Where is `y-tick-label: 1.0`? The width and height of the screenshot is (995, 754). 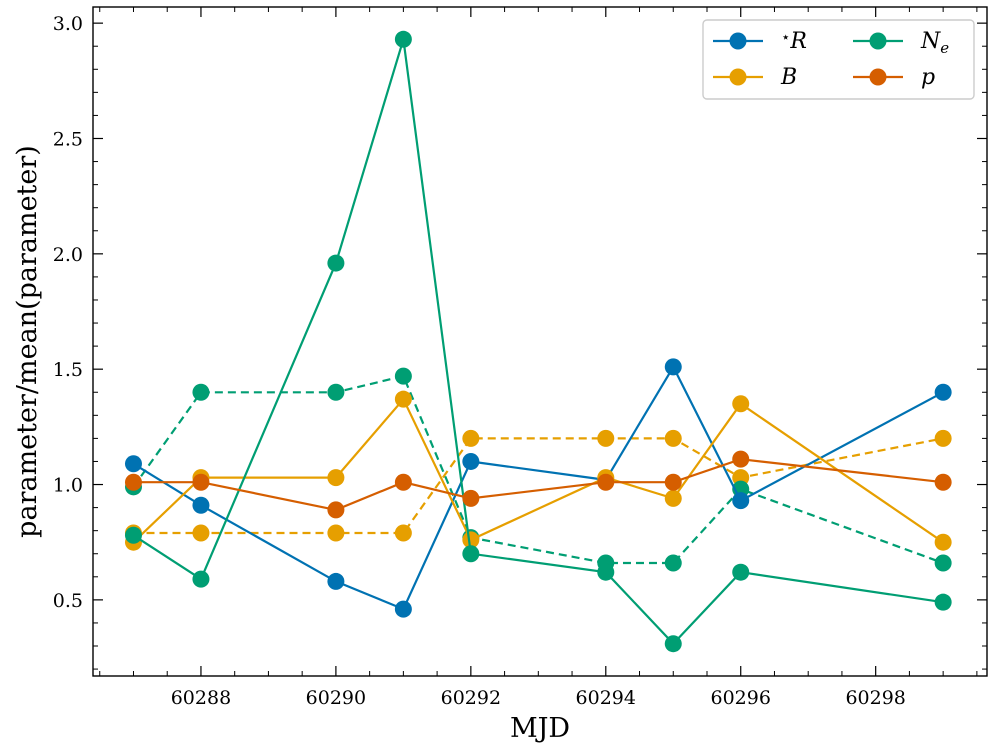 y-tick-label: 1.0 is located at coordinates (68, 486).